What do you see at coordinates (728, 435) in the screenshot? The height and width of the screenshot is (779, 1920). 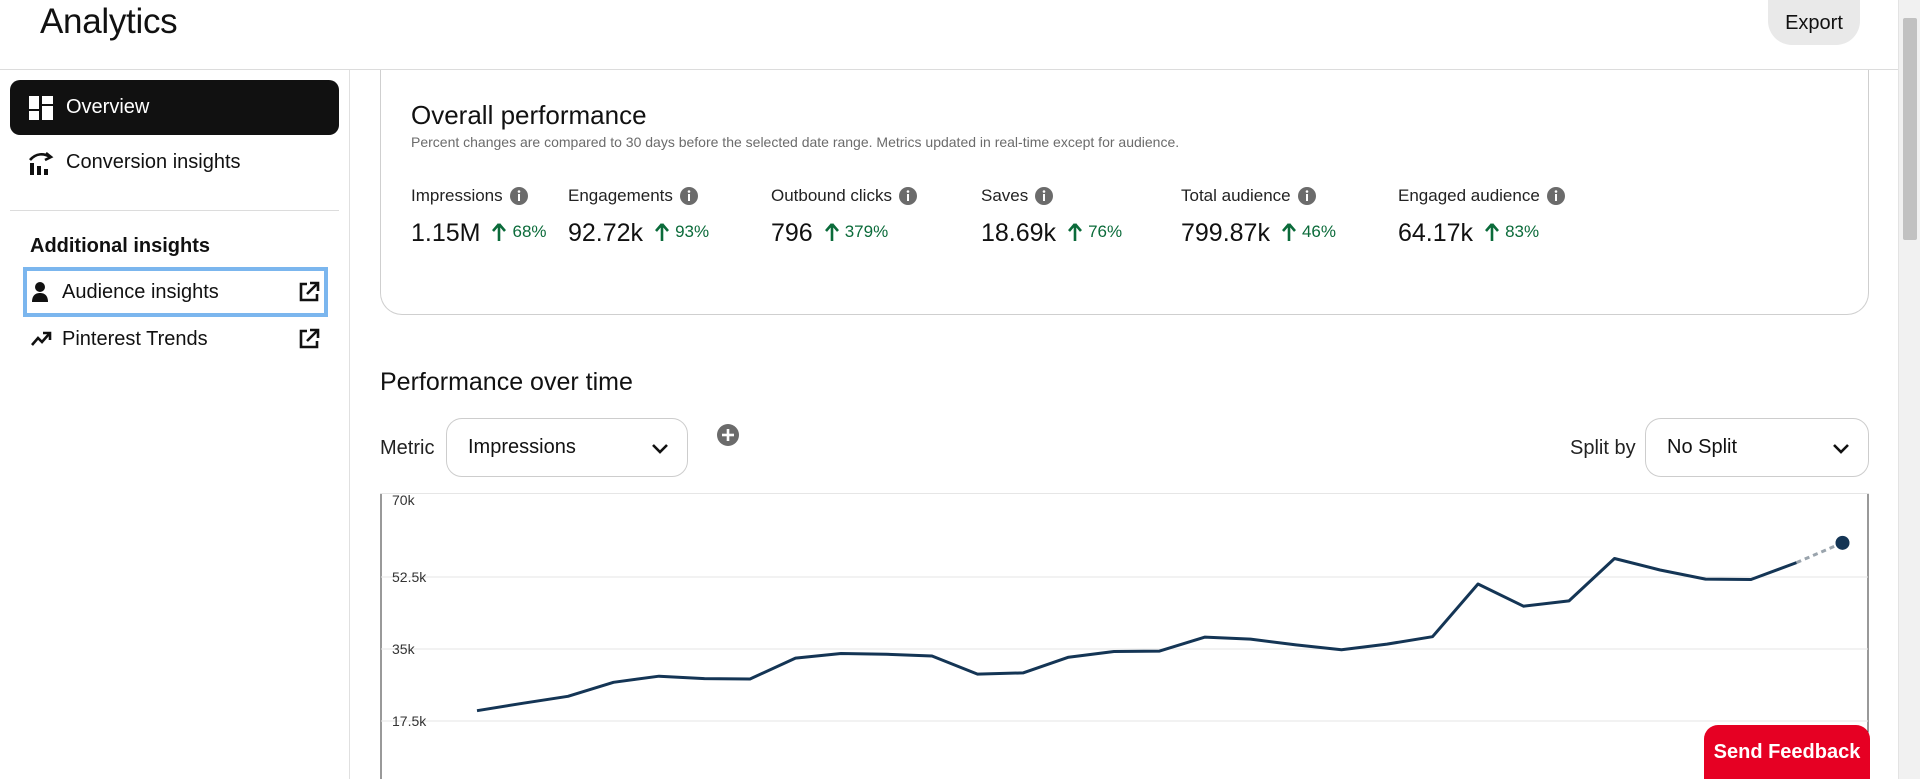 I see `add-metric-icon` at bounding box center [728, 435].